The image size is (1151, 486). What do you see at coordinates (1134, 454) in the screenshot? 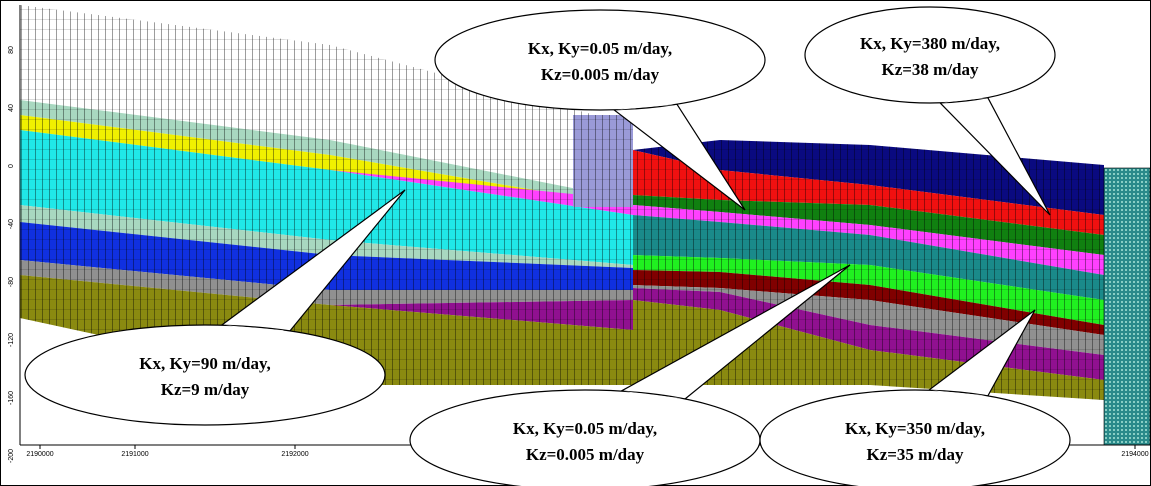
I see `x-tick-label: 2194000` at bounding box center [1134, 454].